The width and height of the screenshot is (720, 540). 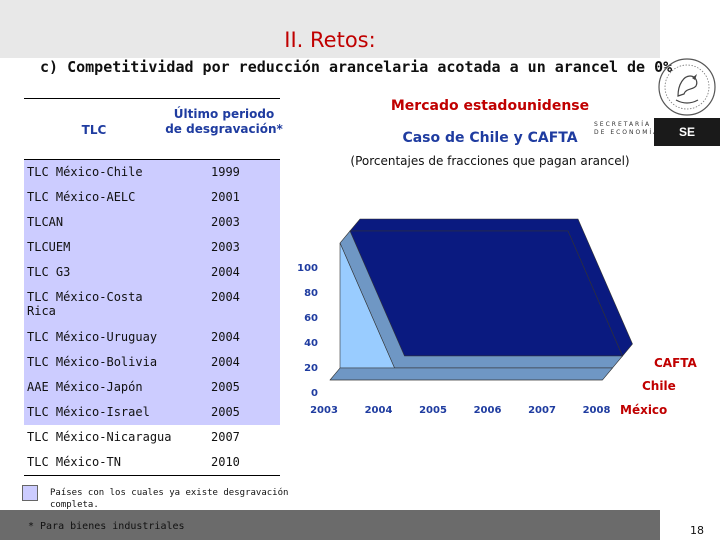 What do you see at coordinates (152, 305) in the screenshot?
I see `table-row: TLC México-Costa Rica 2004` at bounding box center [152, 305].